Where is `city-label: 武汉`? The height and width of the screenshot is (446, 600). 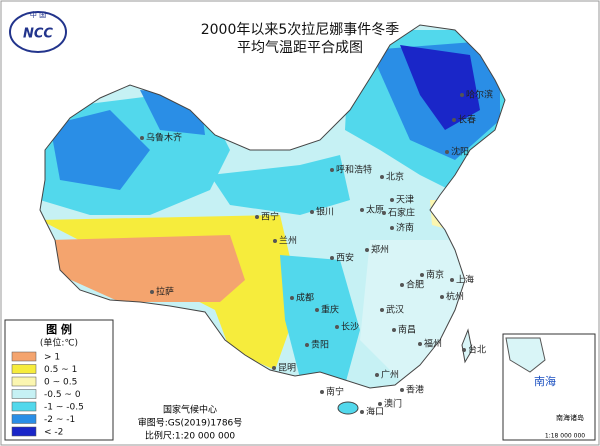
city-label: 武汉 is located at coordinates (395, 310).